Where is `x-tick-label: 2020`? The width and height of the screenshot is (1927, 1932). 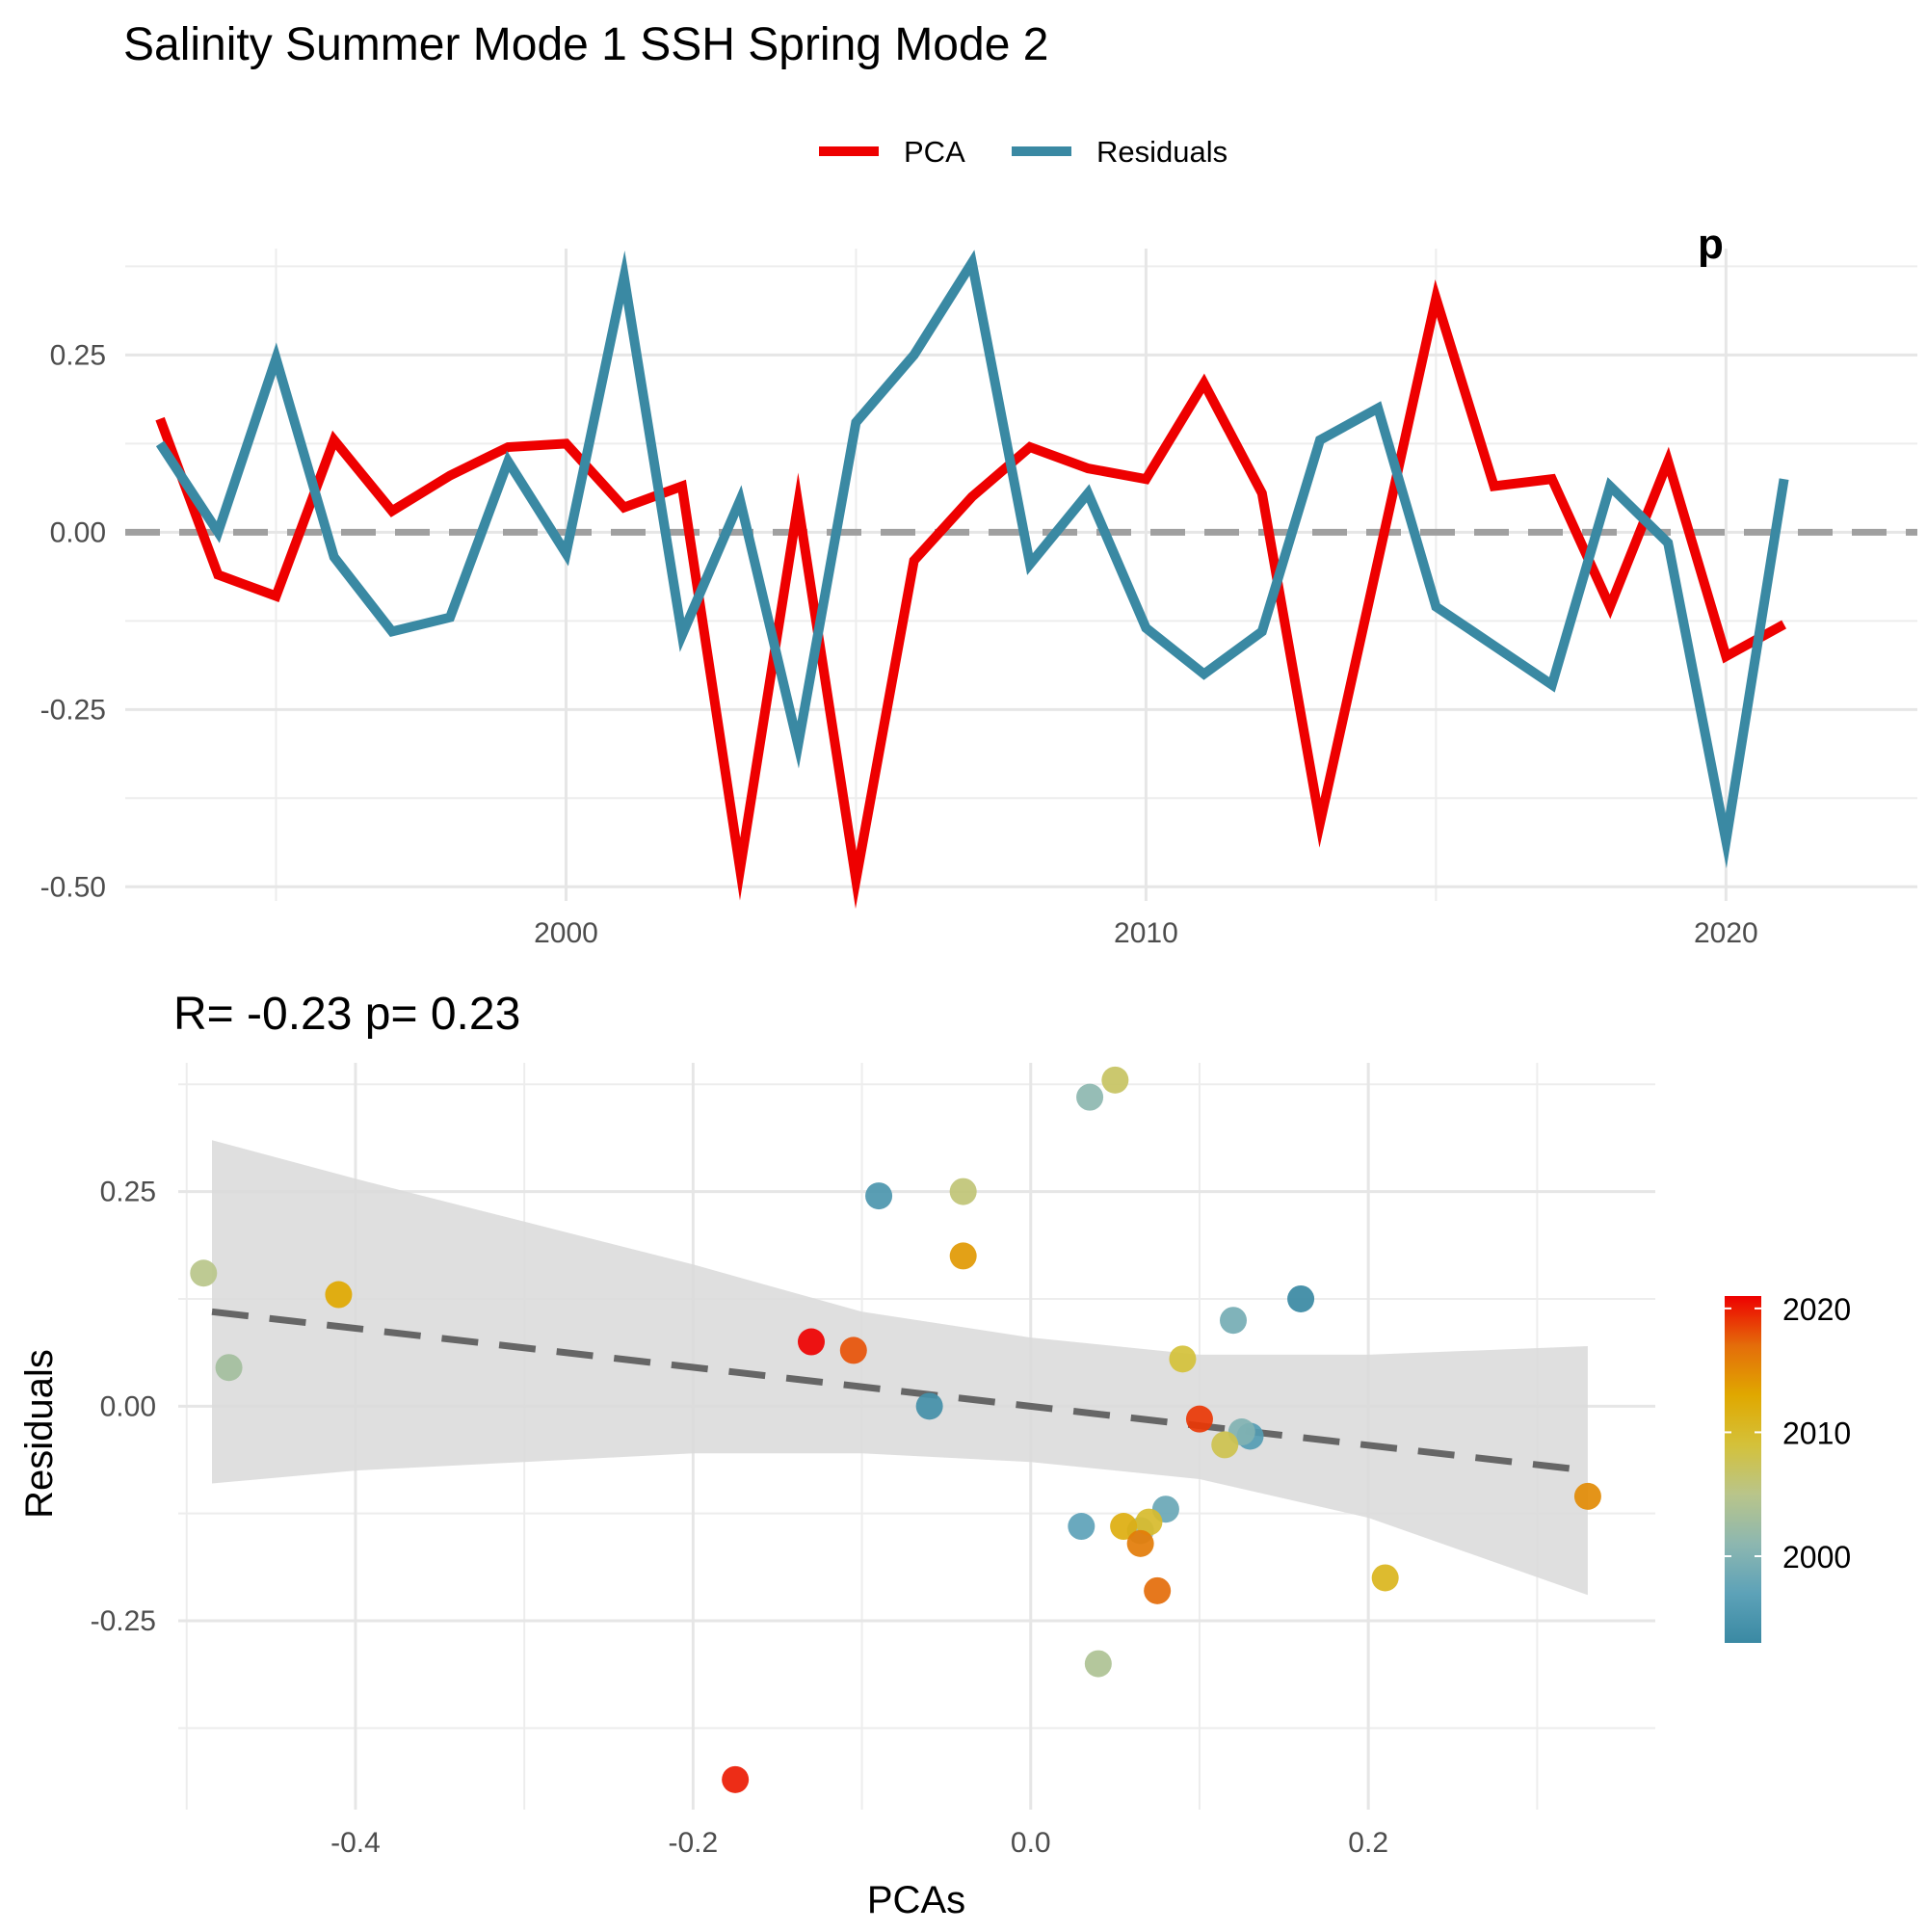 x-tick-label: 2020 is located at coordinates (1726, 933).